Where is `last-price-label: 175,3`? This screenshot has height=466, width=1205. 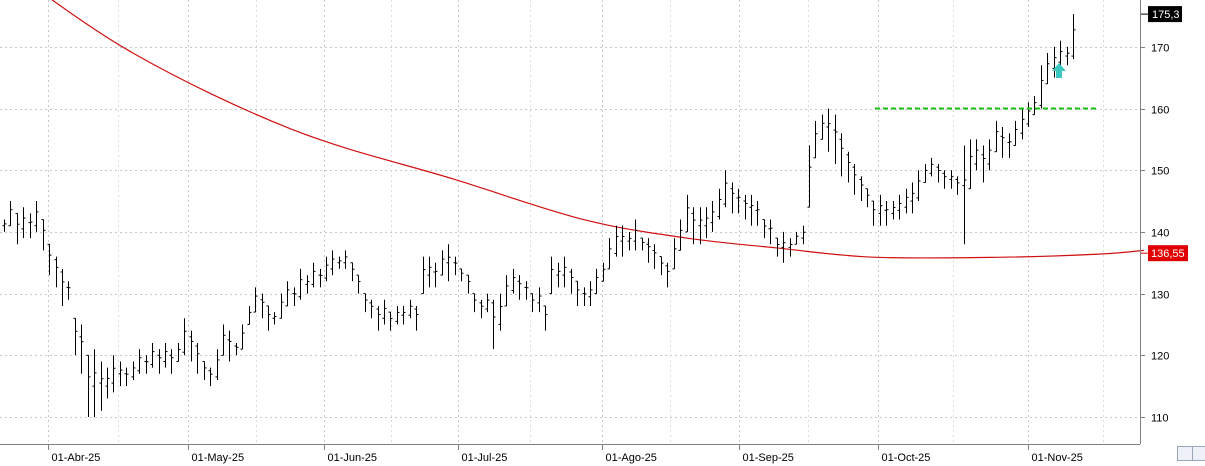
last-price-label: 175,3 is located at coordinates (1166, 15).